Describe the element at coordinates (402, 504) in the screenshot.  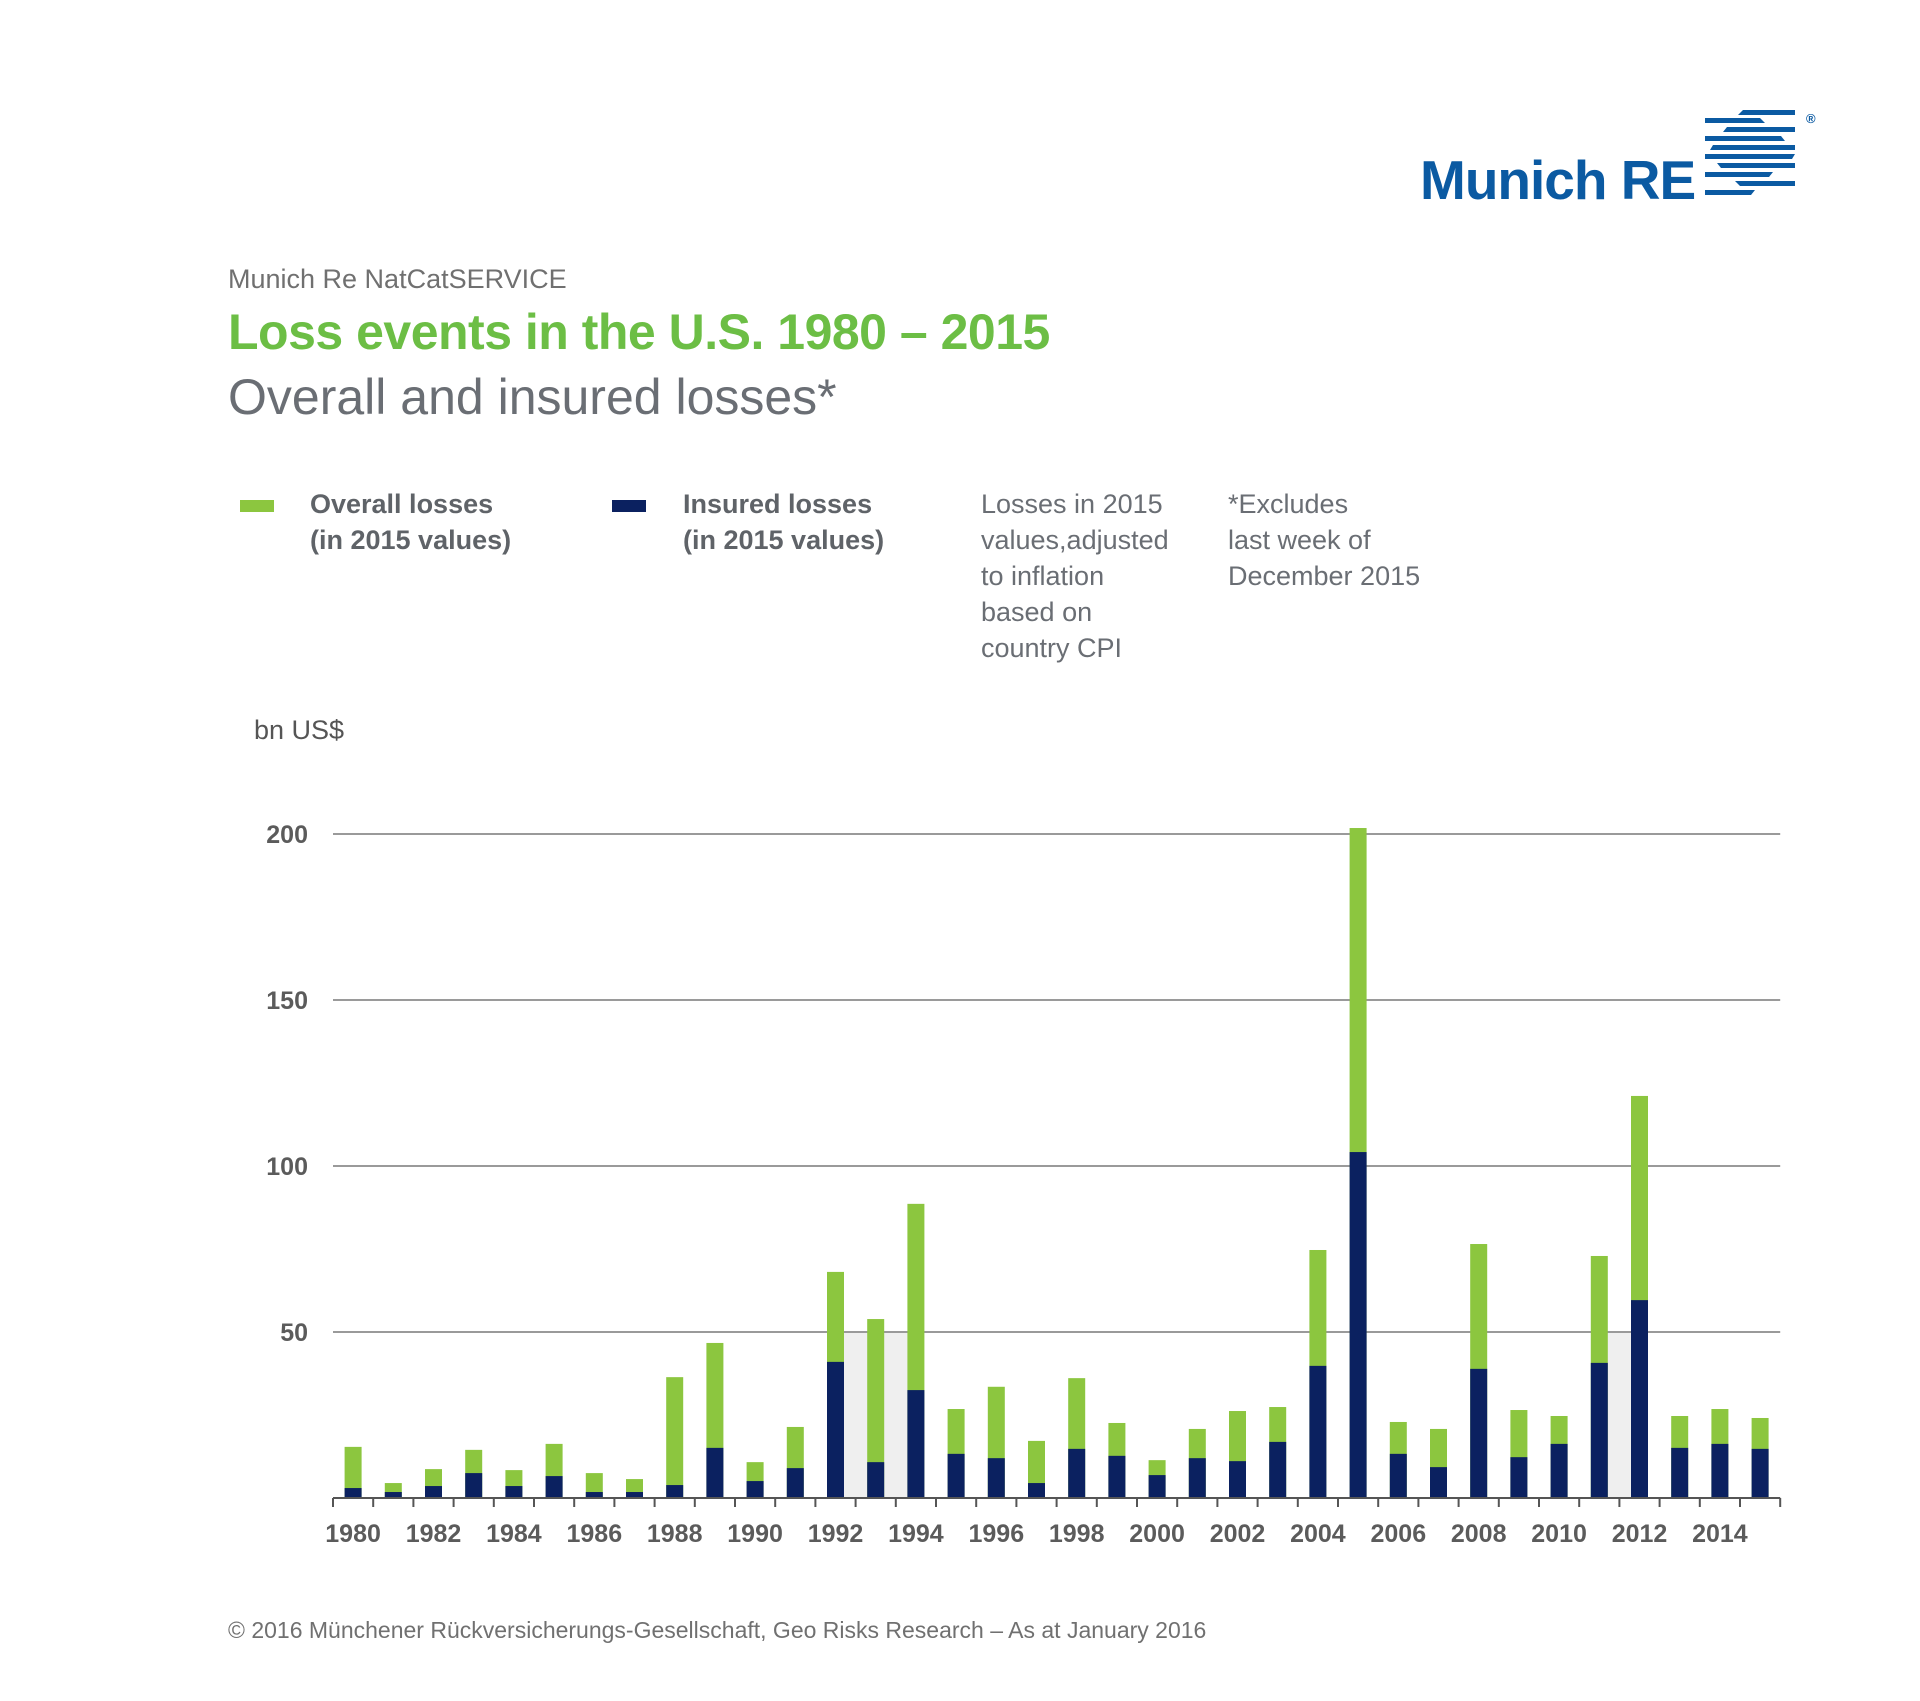
I see `legend-label-overall-line1: Overall losses` at that location.